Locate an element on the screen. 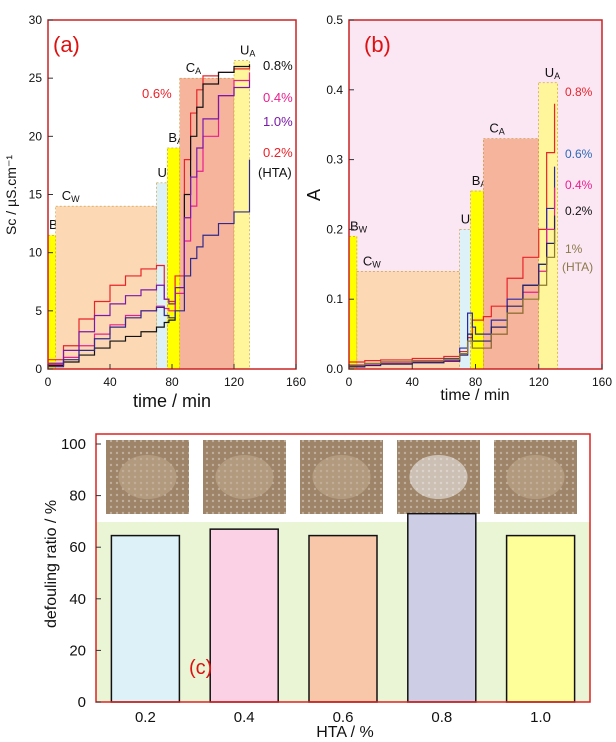  chart-c-xlabel: HTA / % is located at coordinates (345, 732).